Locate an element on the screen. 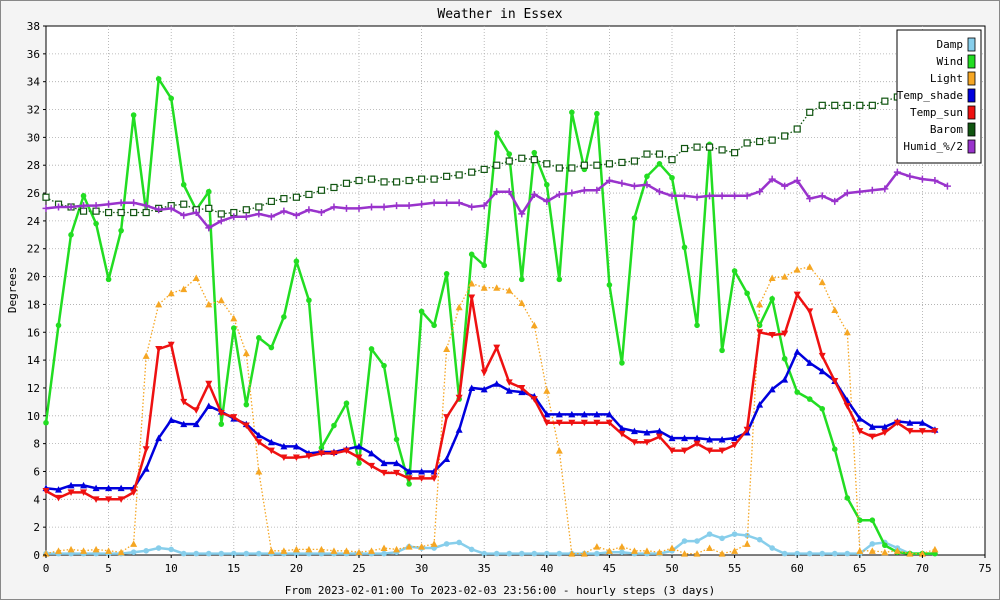  y-tick-label: 4 is located at coordinates (36, 499).